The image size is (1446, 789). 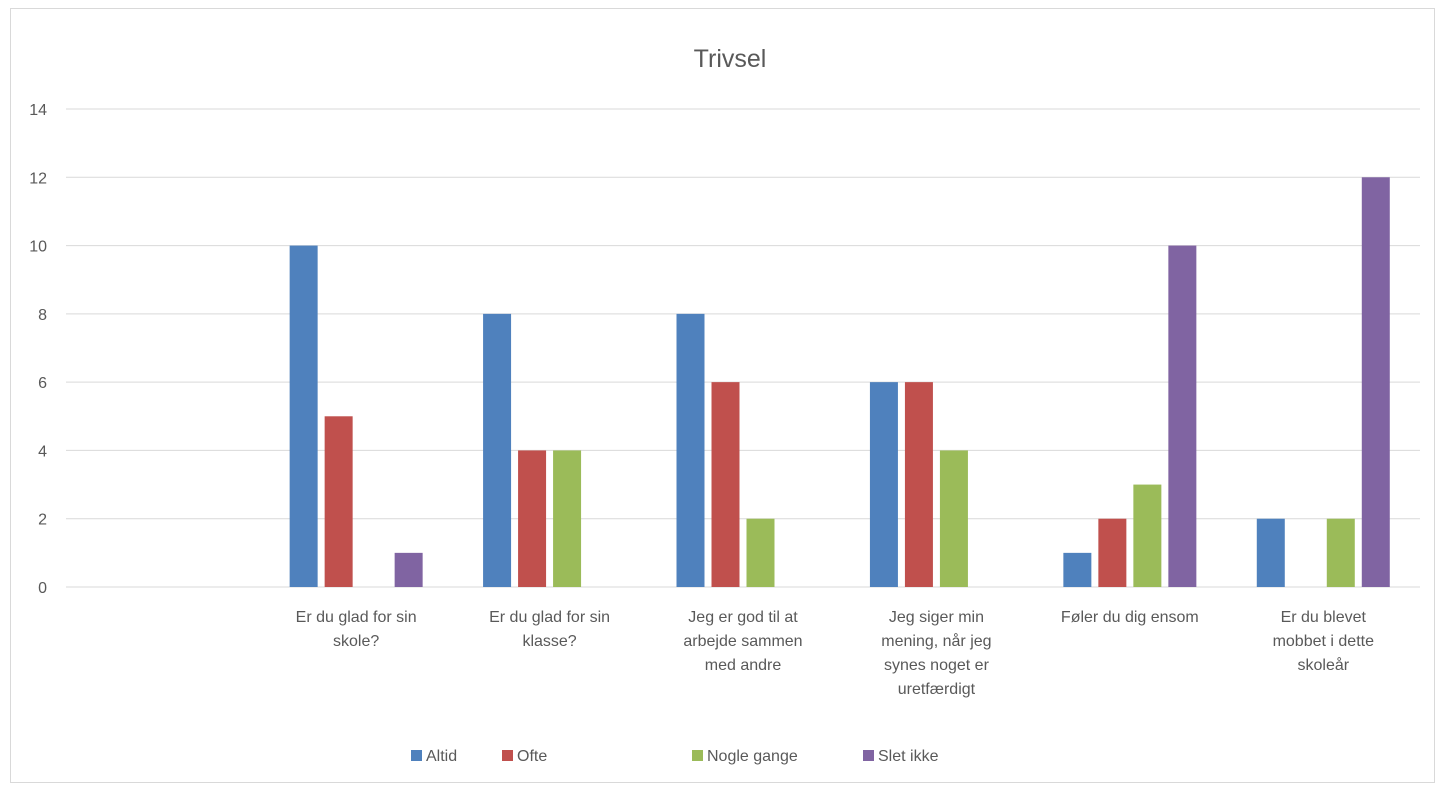 What do you see at coordinates (743, 665) in the screenshot?
I see `x-category-label-line: med andre` at bounding box center [743, 665].